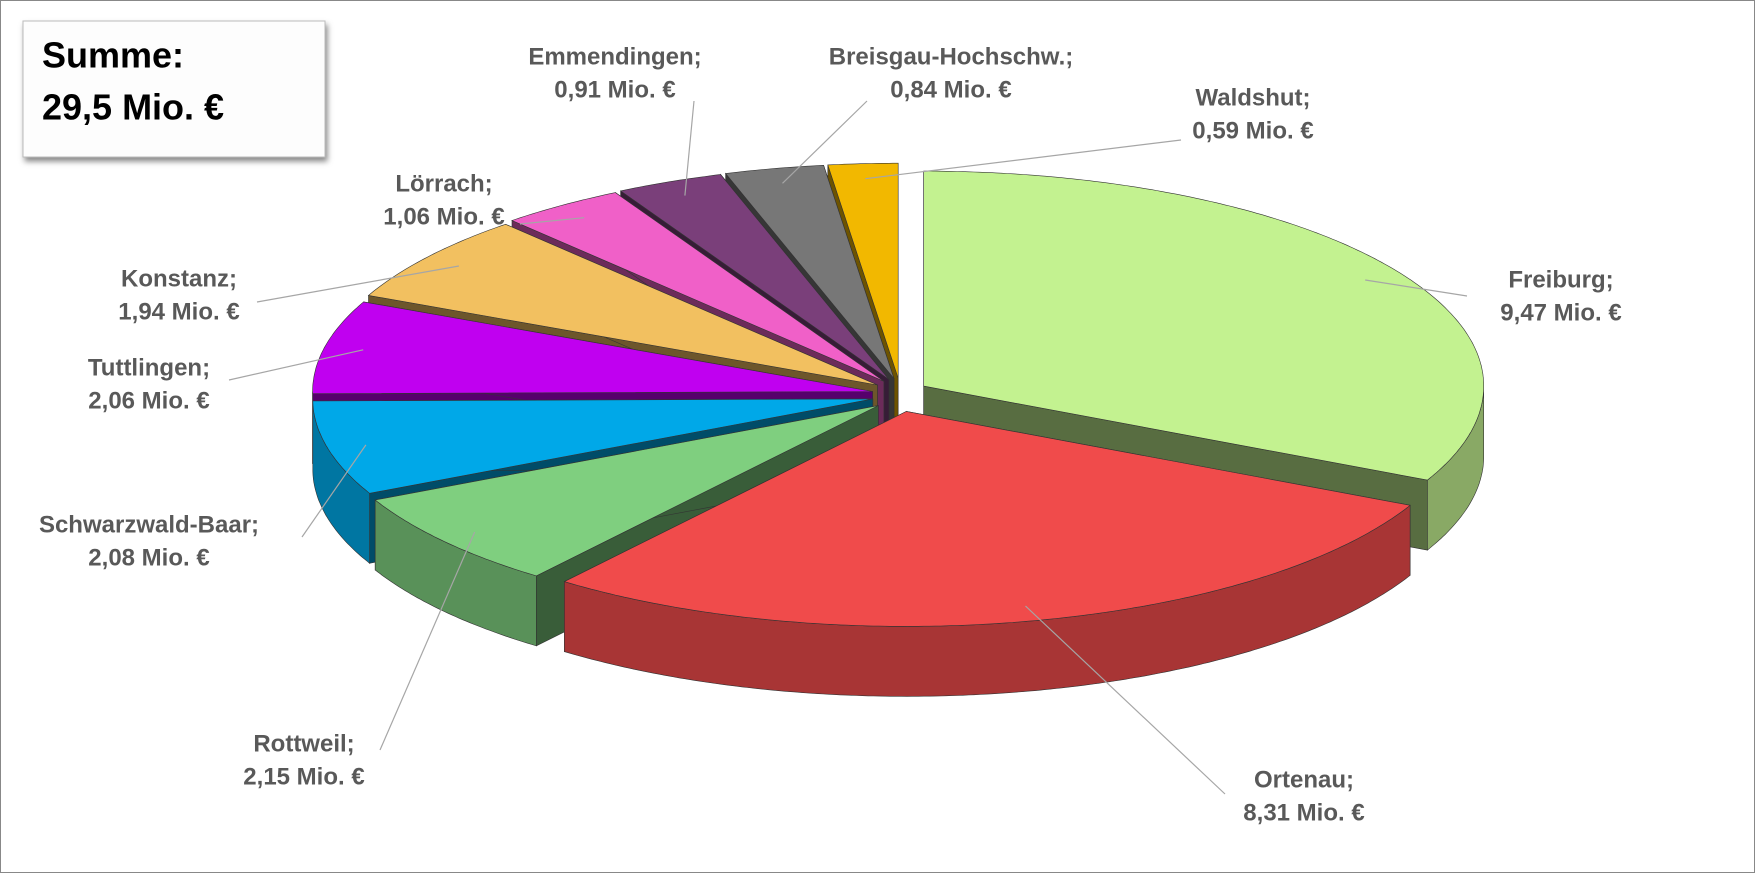 Image resolution: width=1755 pixels, height=873 pixels. Describe the element at coordinates (1560, 279) in the screenshot. I see `category-label: Freiburg;` at that location.